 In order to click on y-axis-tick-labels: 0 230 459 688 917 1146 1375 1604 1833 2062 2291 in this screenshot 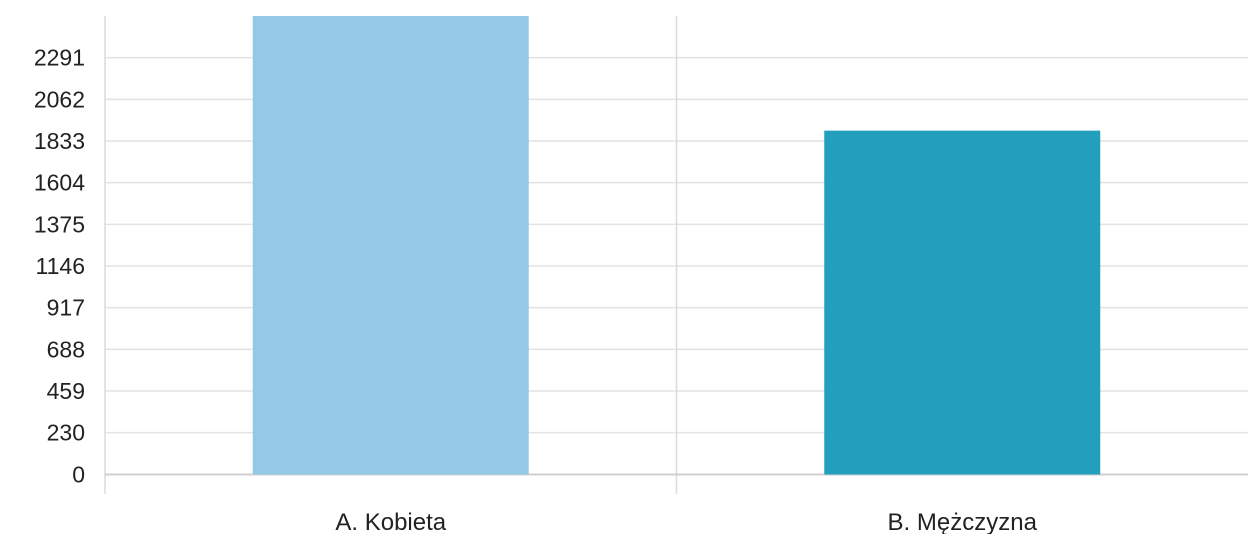, I will do `click(59, 266)`.